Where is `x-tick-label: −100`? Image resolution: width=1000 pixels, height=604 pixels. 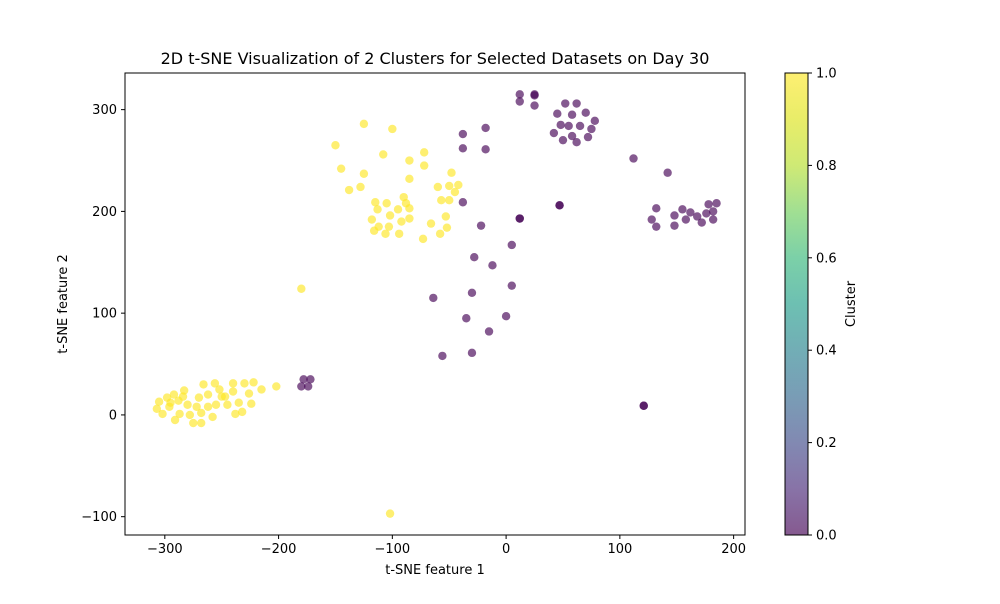 x-tick-label: −100 is located at coordinates (392, 549).